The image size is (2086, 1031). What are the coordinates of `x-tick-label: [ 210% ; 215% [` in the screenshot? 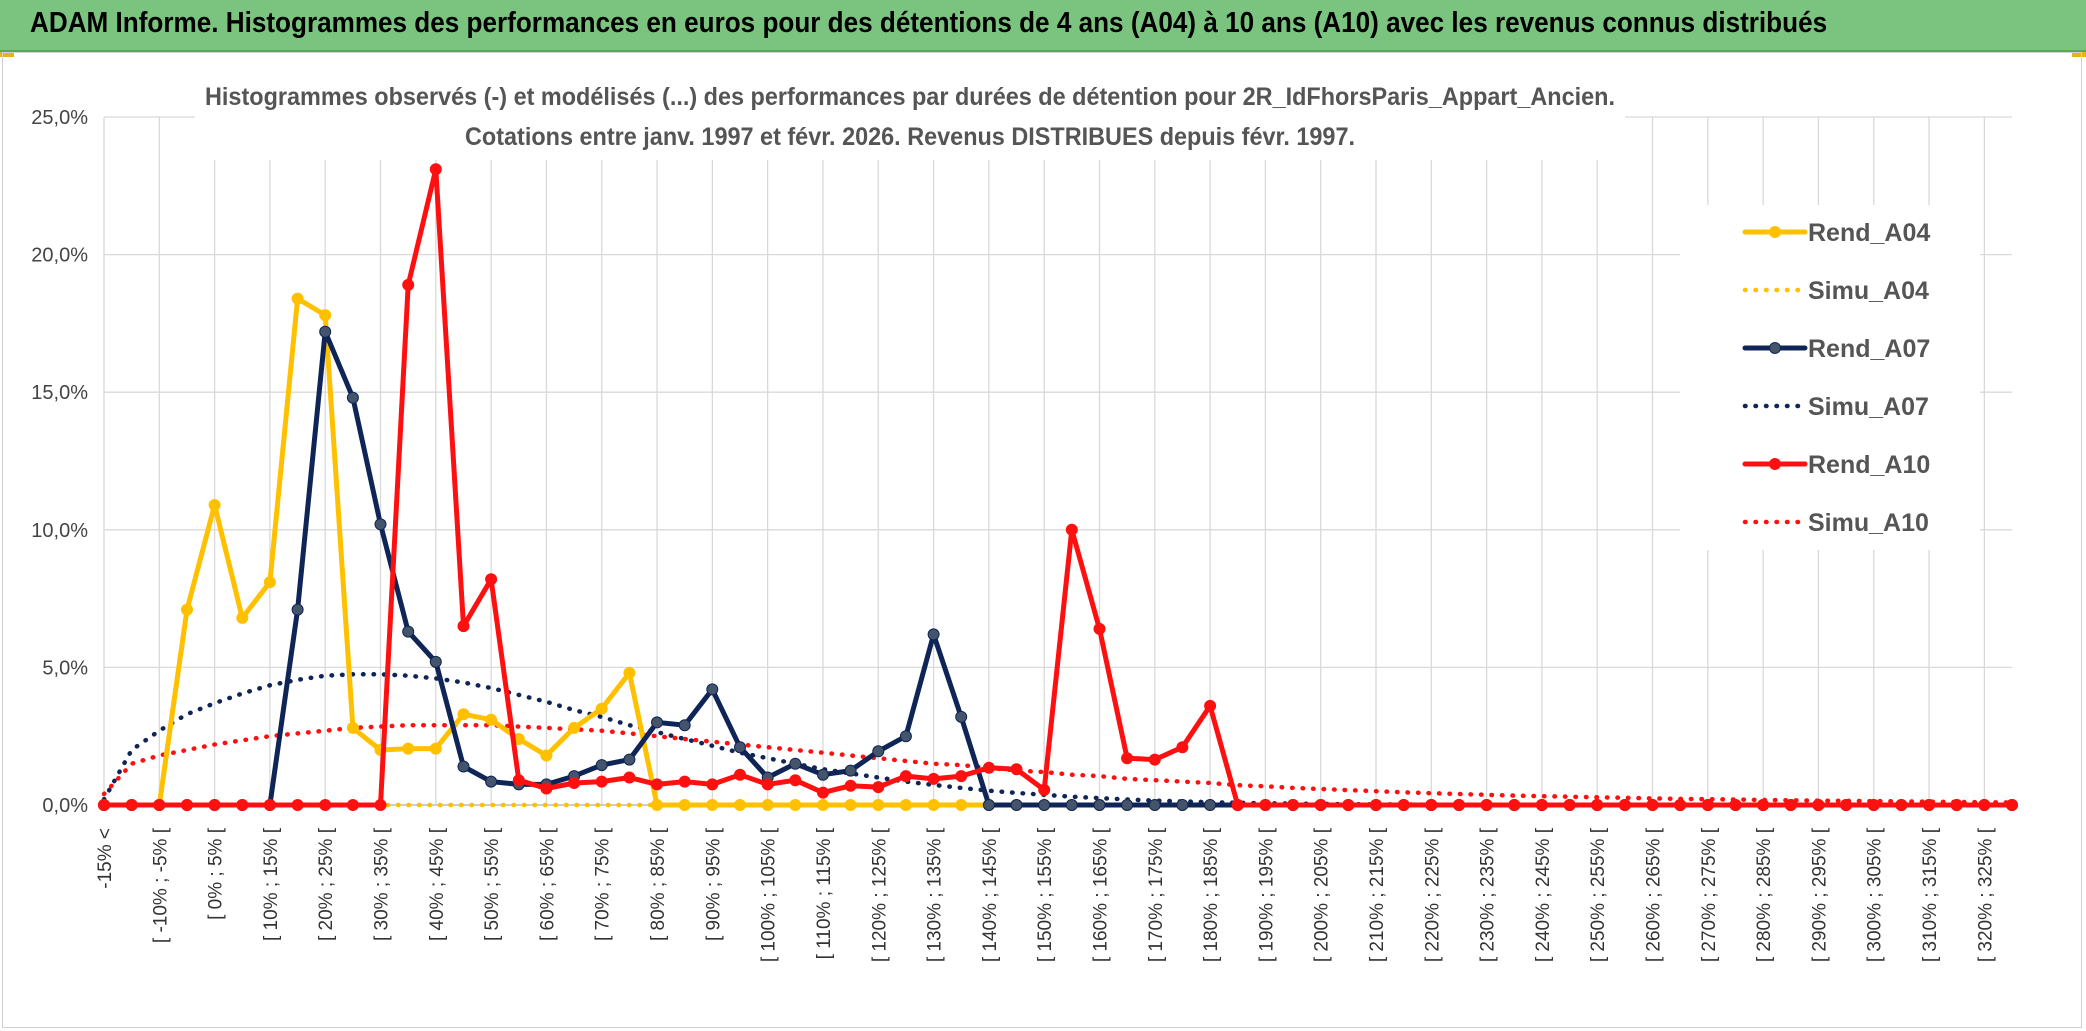 It's located at (1377, 894).